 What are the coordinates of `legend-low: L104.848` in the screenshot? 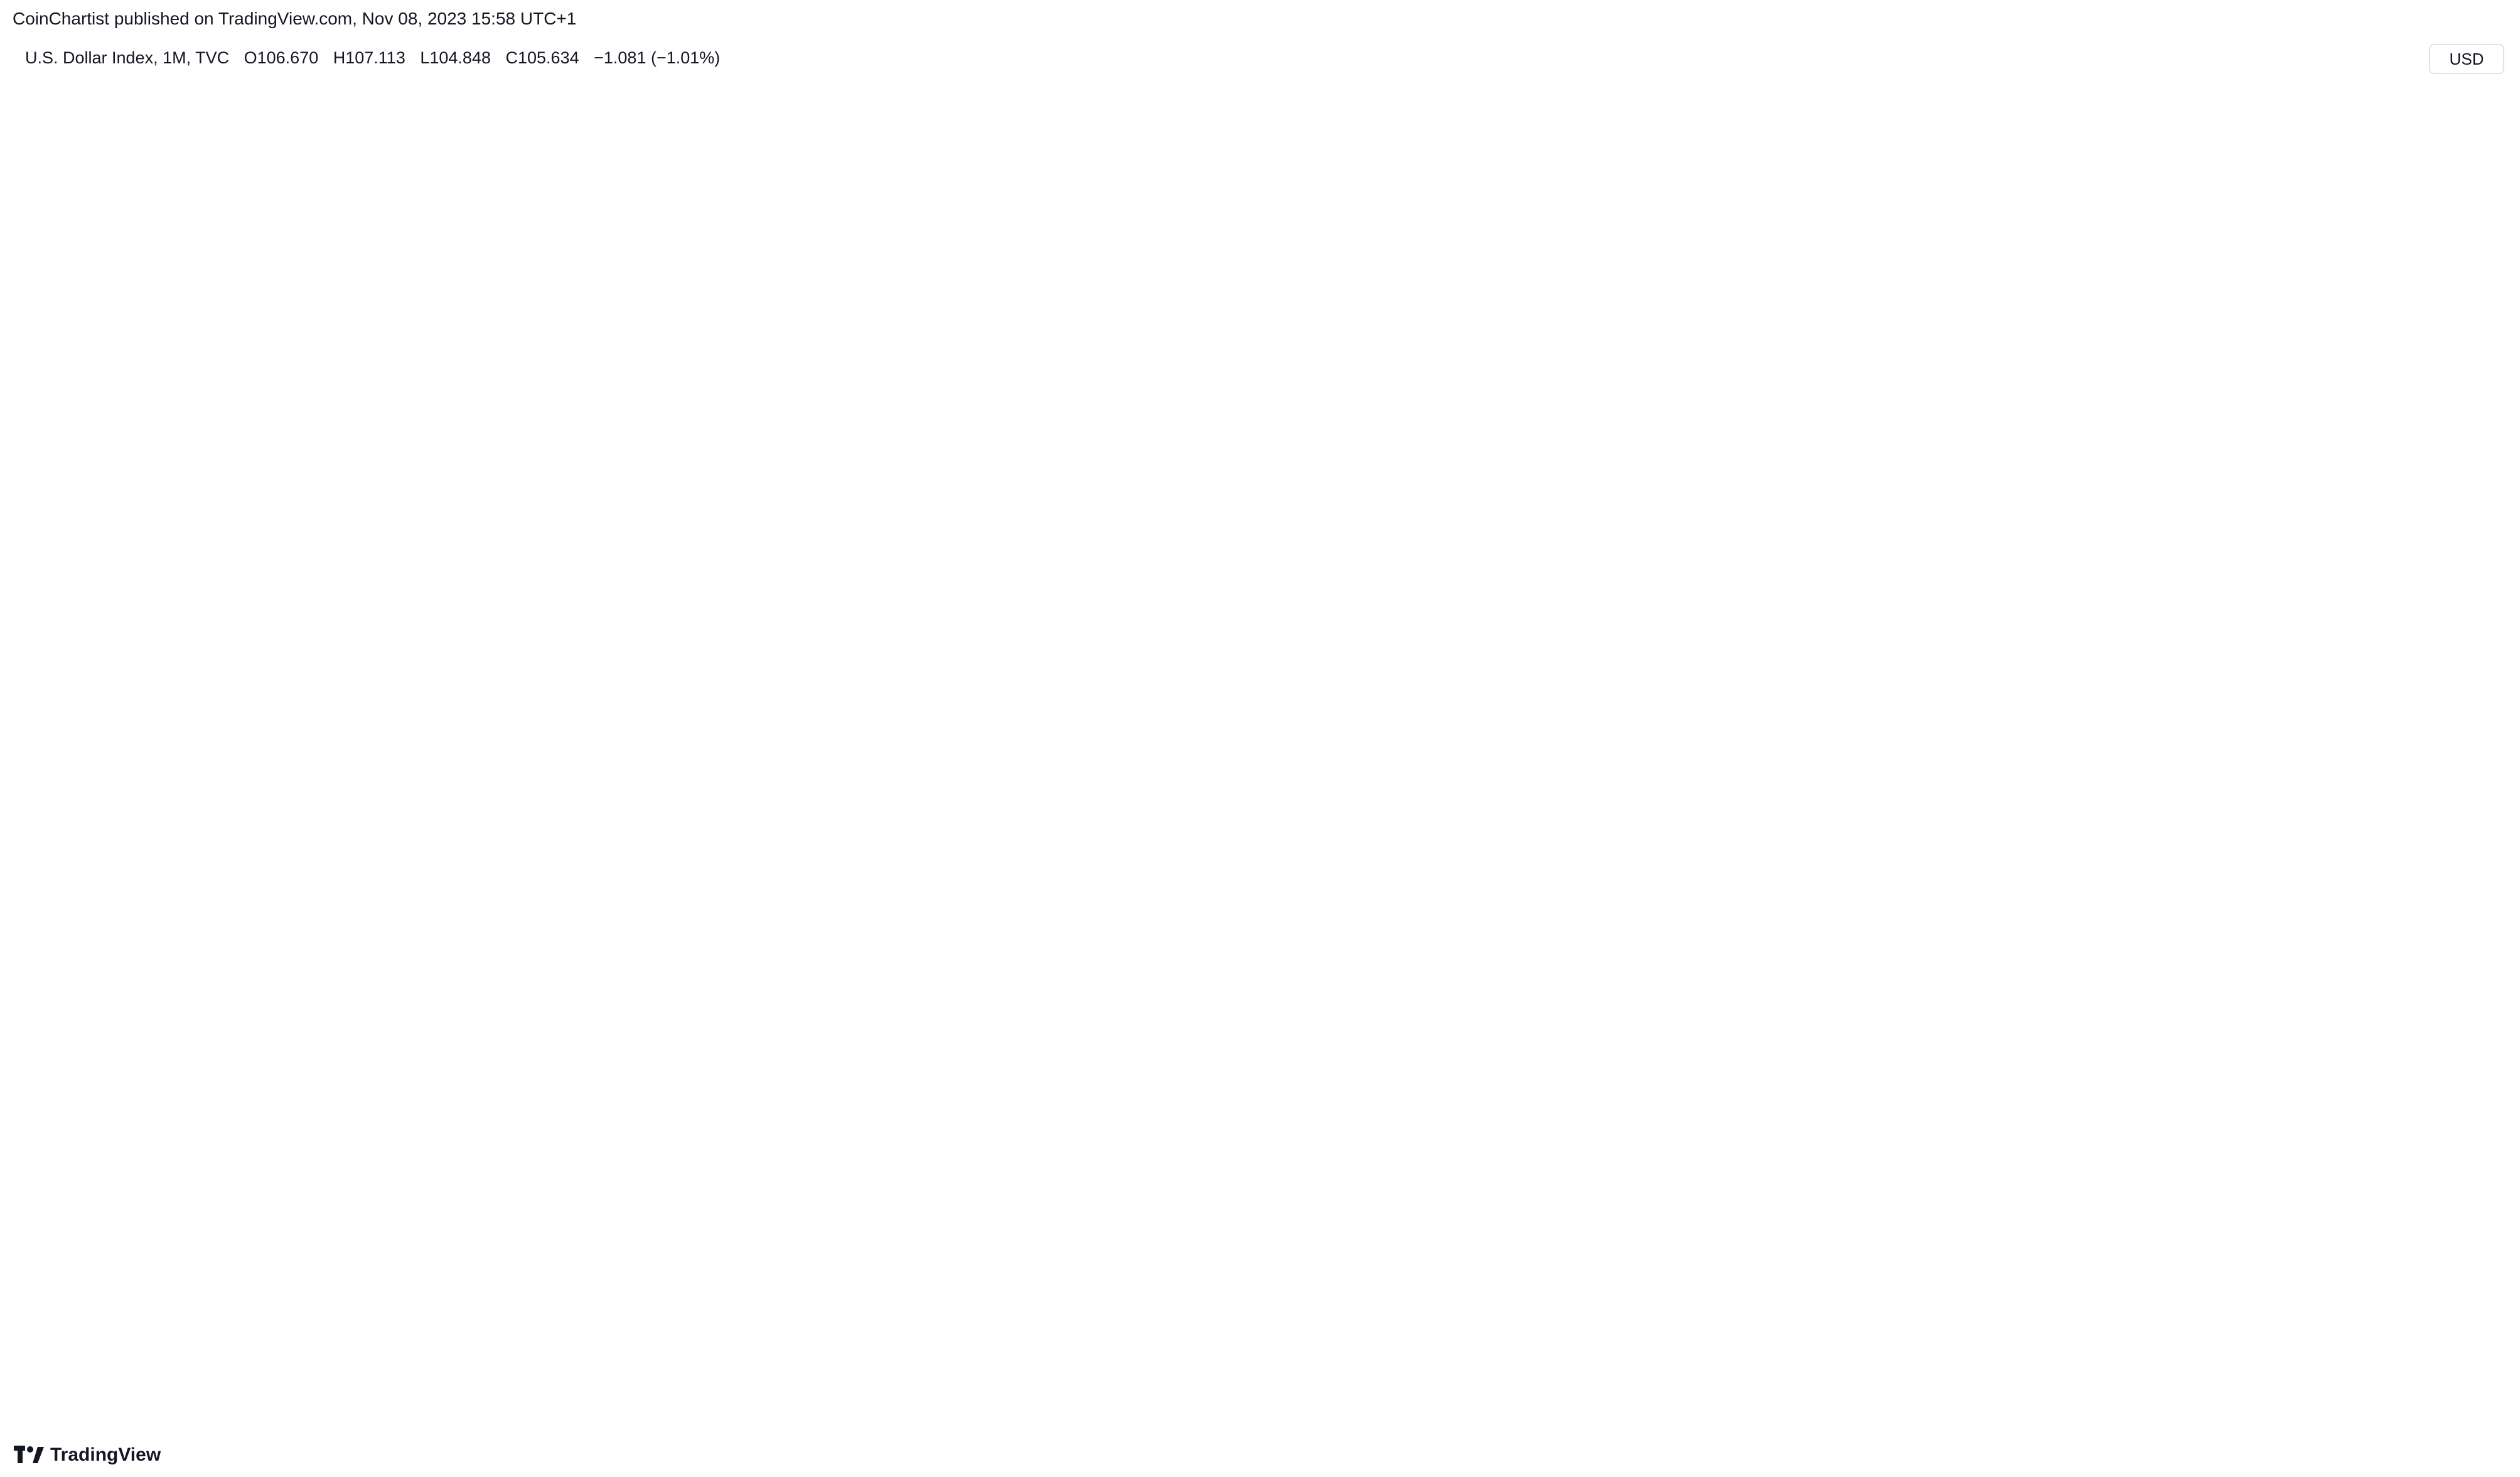 It's located at (455, 57).